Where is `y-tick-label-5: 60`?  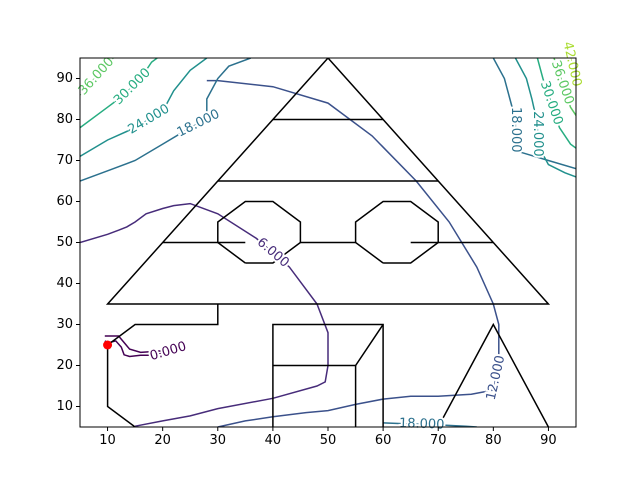
y-tick-label-5: 60 is located at coordinates (64, 201).